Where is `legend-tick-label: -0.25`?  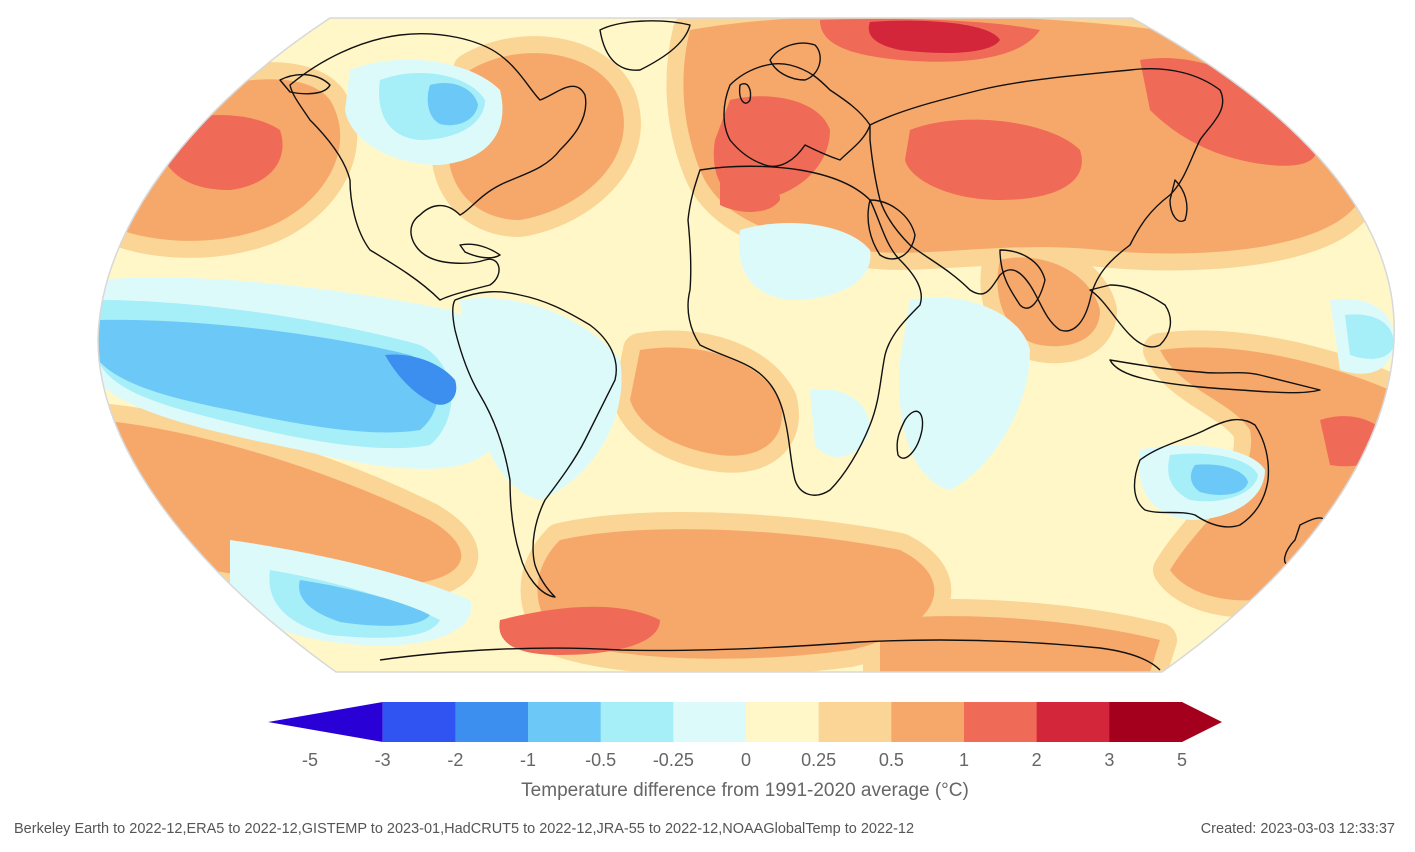 legend-tick-label: -0.25 is located at coordinates (673, 760).